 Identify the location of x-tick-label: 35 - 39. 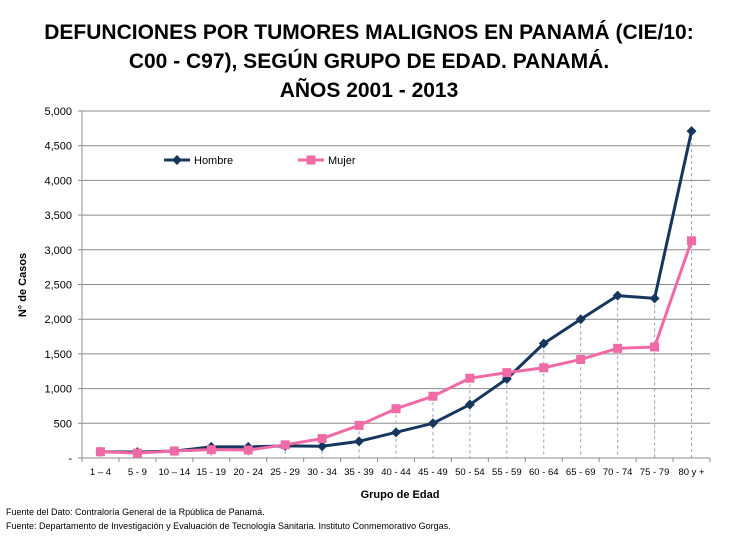
(359, 472).